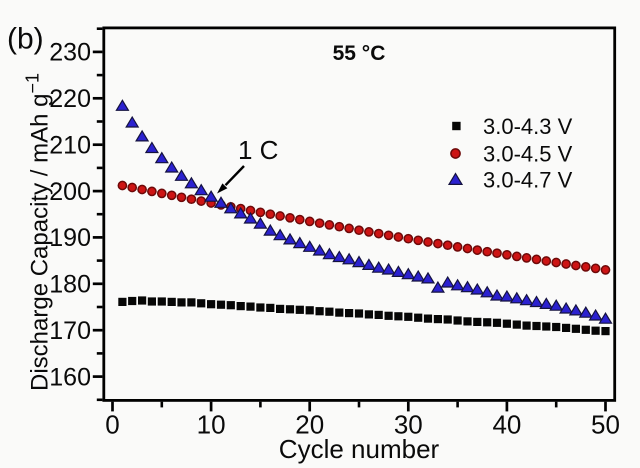  I want to click on svg-text: 55 °C, so click(359, 53).